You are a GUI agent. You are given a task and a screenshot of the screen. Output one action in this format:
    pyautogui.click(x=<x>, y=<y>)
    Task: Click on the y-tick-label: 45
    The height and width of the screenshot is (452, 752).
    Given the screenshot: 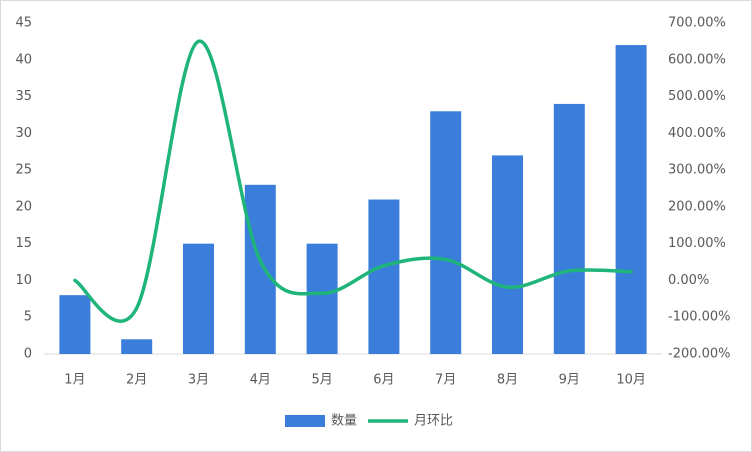 What is the action you would take?
    pyautogui.click(x=23, y=23)
    